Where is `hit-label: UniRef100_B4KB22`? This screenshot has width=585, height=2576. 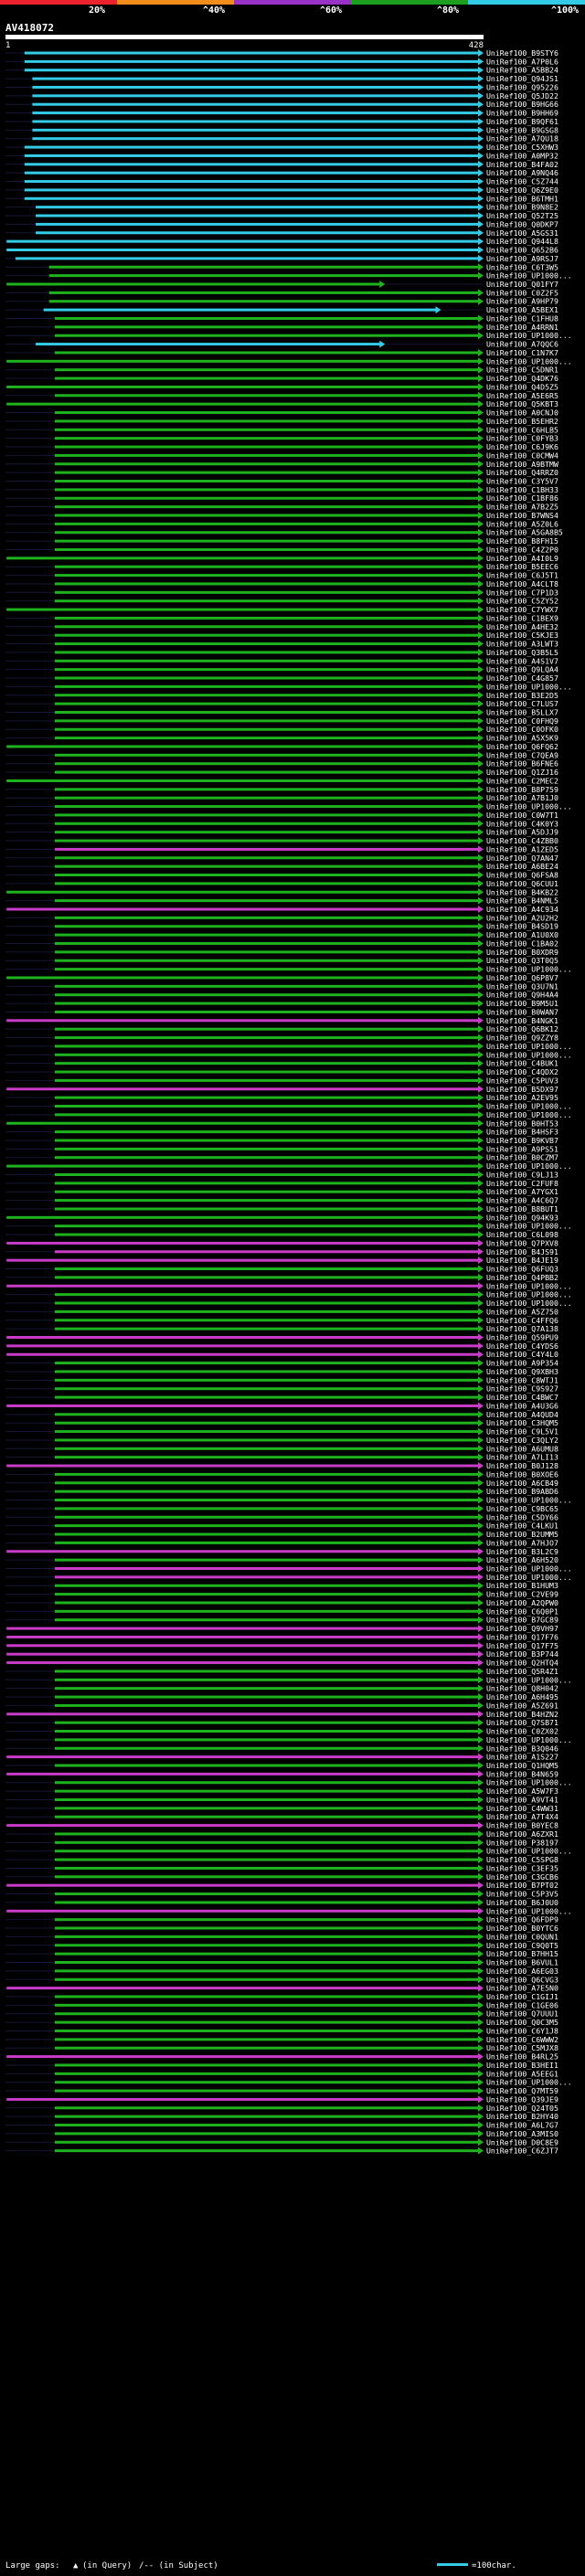
hit-label: UniRef100_B4KB22 is located at coordinates (522, 891).